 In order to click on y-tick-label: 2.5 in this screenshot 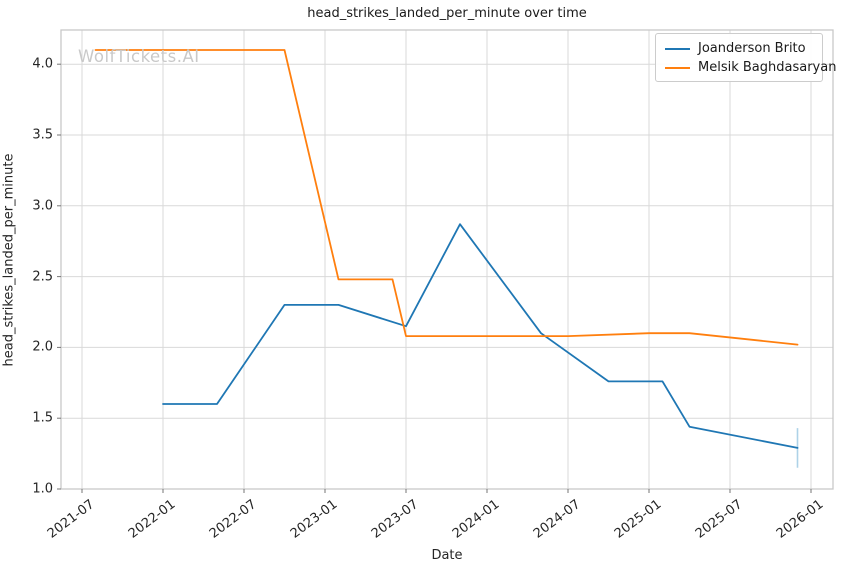, I will do `click(42, 277)`.